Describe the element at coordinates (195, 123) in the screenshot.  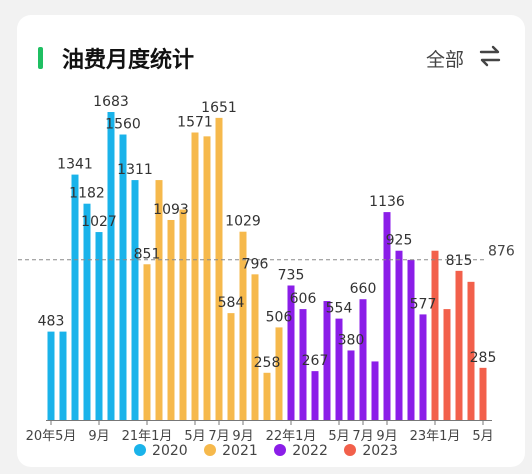
I see `data-label: 1571` at that location.